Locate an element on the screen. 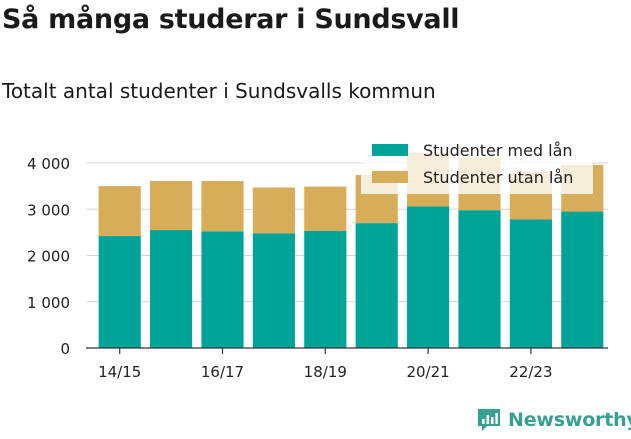 The width and height of the screenshot is (631, 439). brand-name: Newsworthy is located at coordinates (569, 420).